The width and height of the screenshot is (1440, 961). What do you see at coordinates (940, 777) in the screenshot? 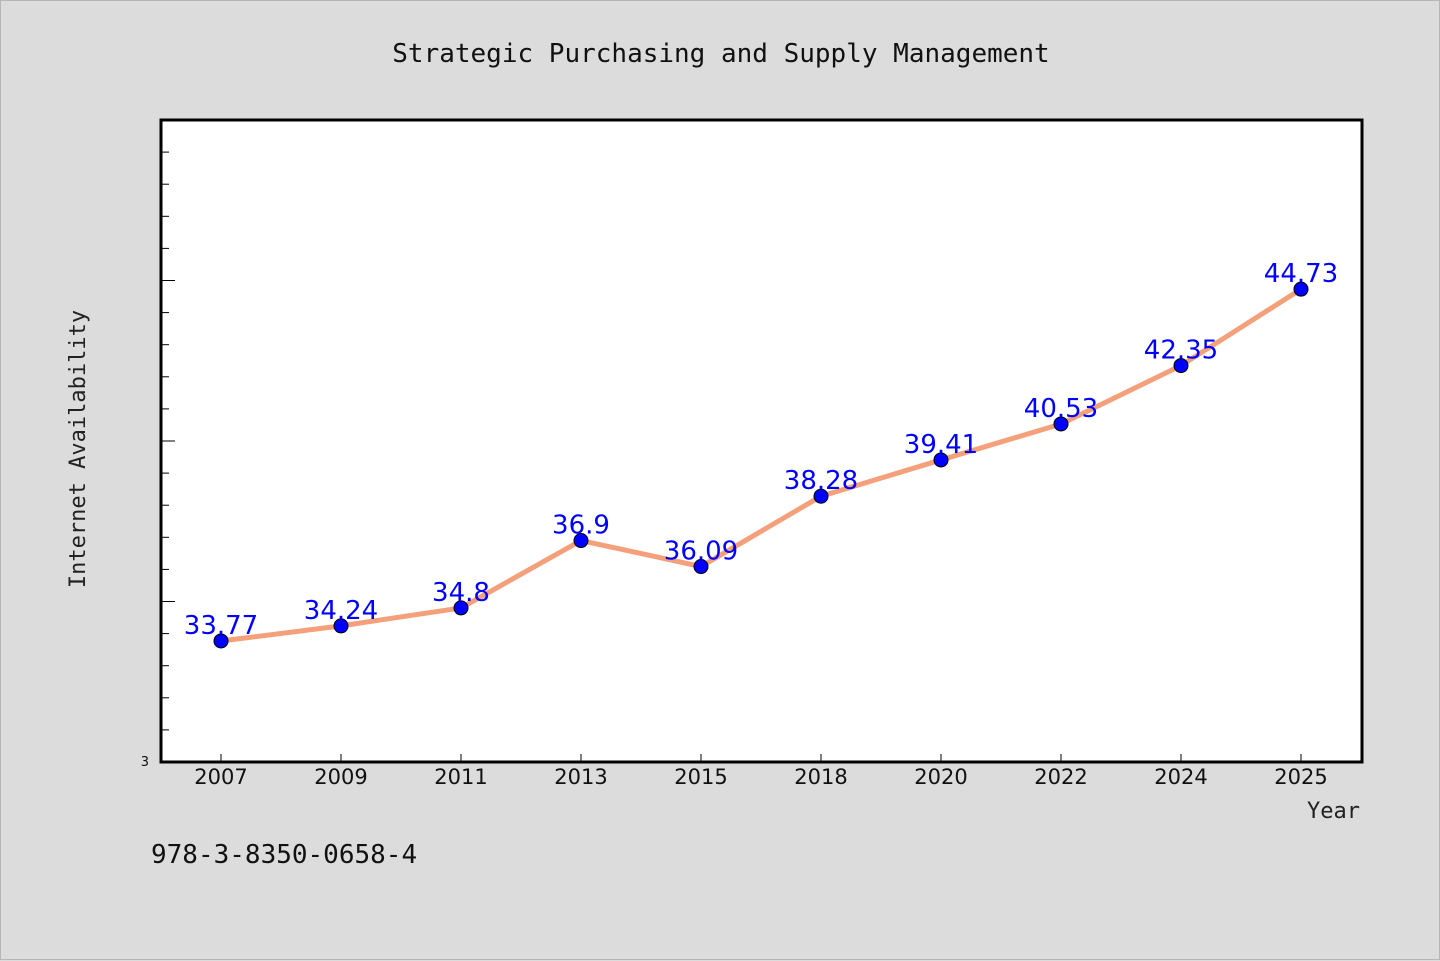
I see `x-tick-label: 2020` at bounding box center [940, 777].